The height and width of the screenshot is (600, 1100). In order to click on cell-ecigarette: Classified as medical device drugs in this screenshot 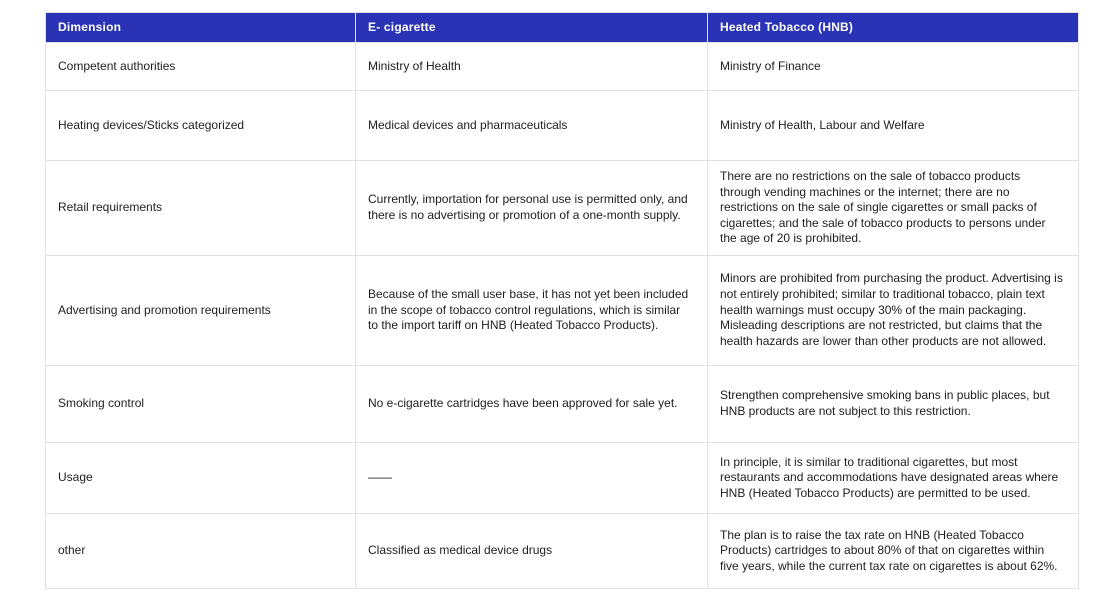, I will do `click(531, 550)`.